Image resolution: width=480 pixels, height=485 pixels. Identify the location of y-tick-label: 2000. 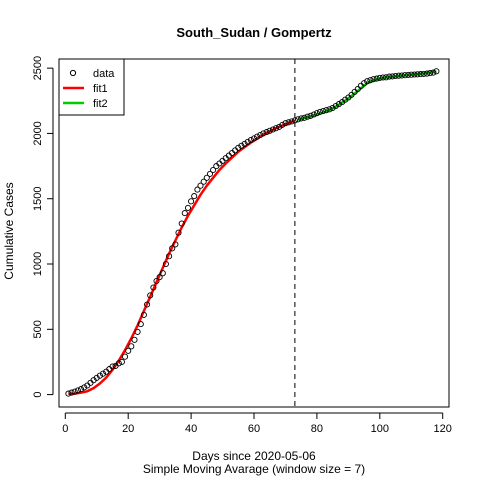
(38, 133).